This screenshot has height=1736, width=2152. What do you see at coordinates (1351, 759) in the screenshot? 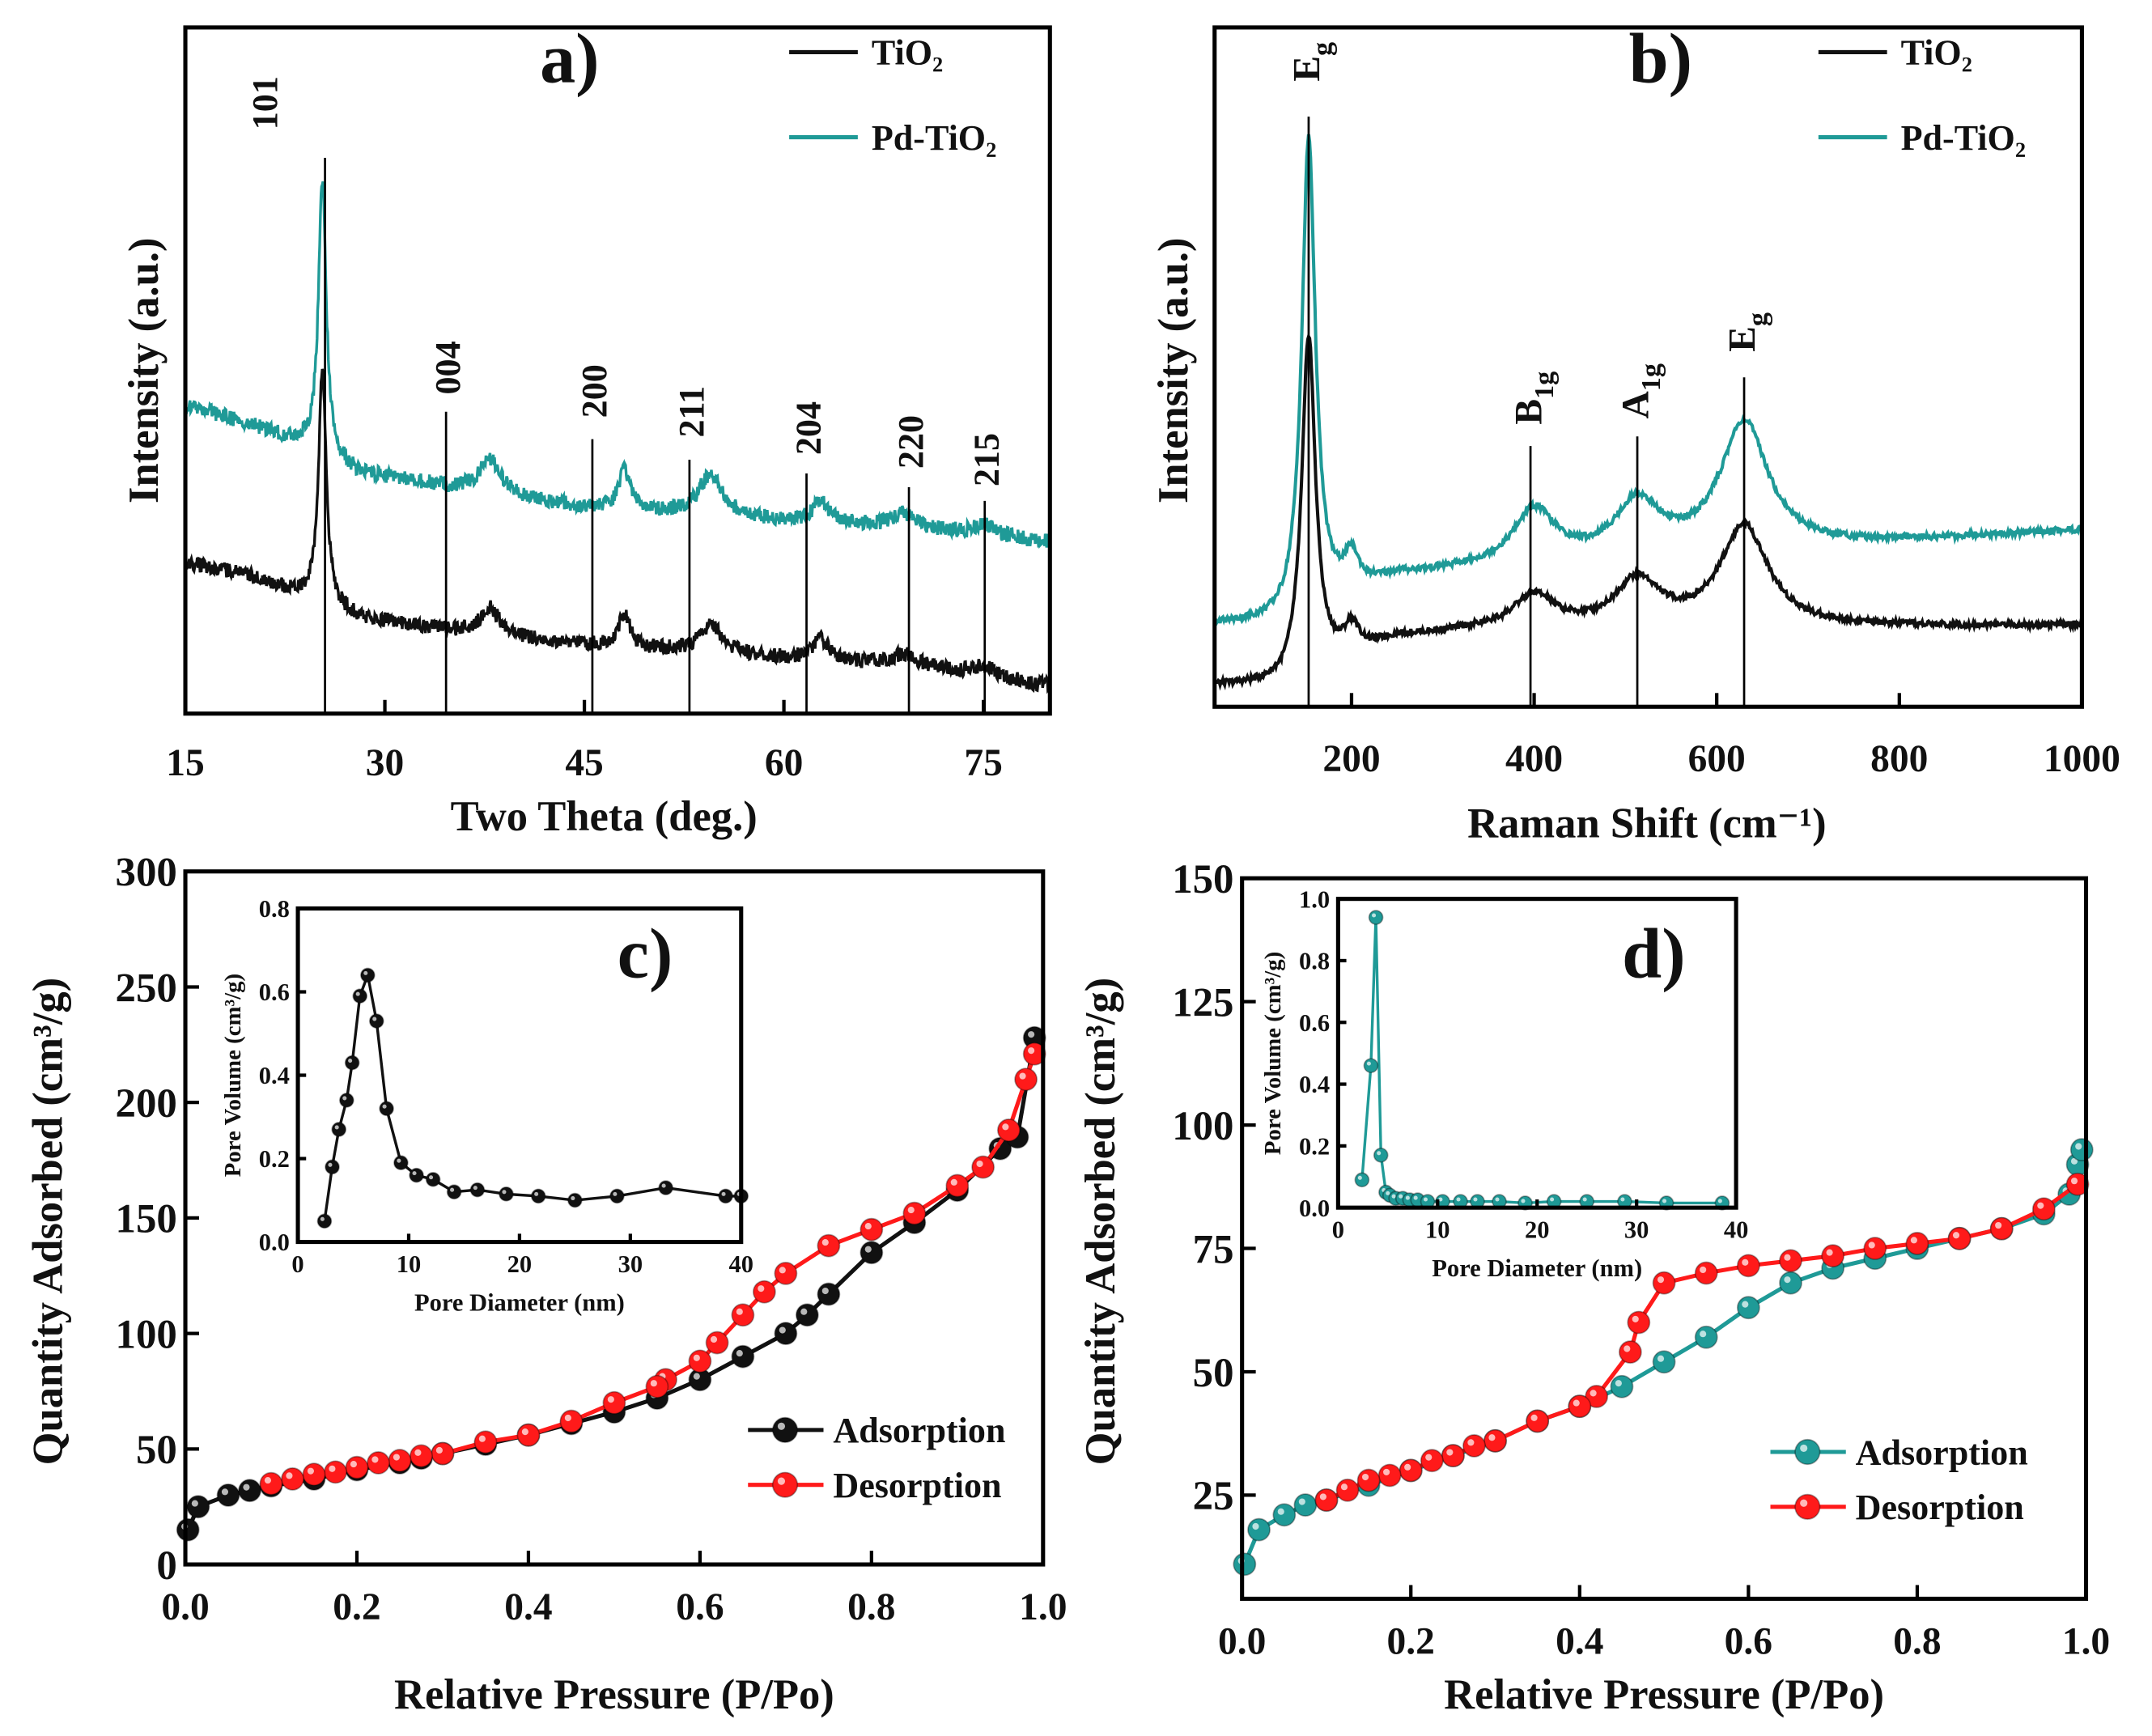
I see `x-tick-label: 200` at bounding box center [1351, 759].